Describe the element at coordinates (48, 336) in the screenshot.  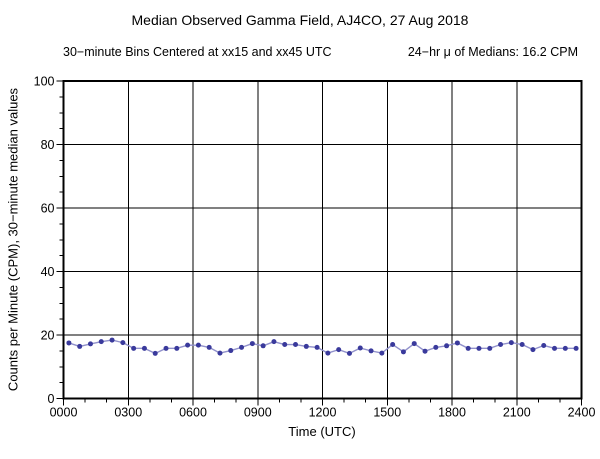
I see `y-tick-label: 20` at that location.